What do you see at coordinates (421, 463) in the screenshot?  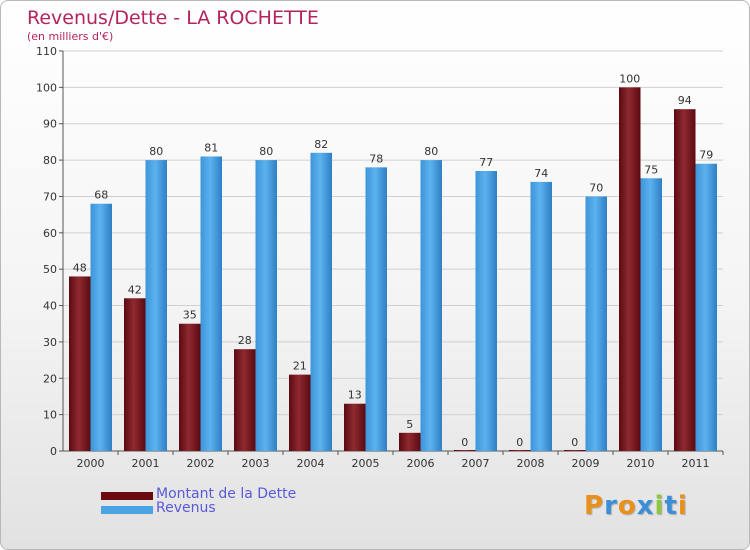 I see `x-tick-label: 2006` at bounding box center [421, 463].